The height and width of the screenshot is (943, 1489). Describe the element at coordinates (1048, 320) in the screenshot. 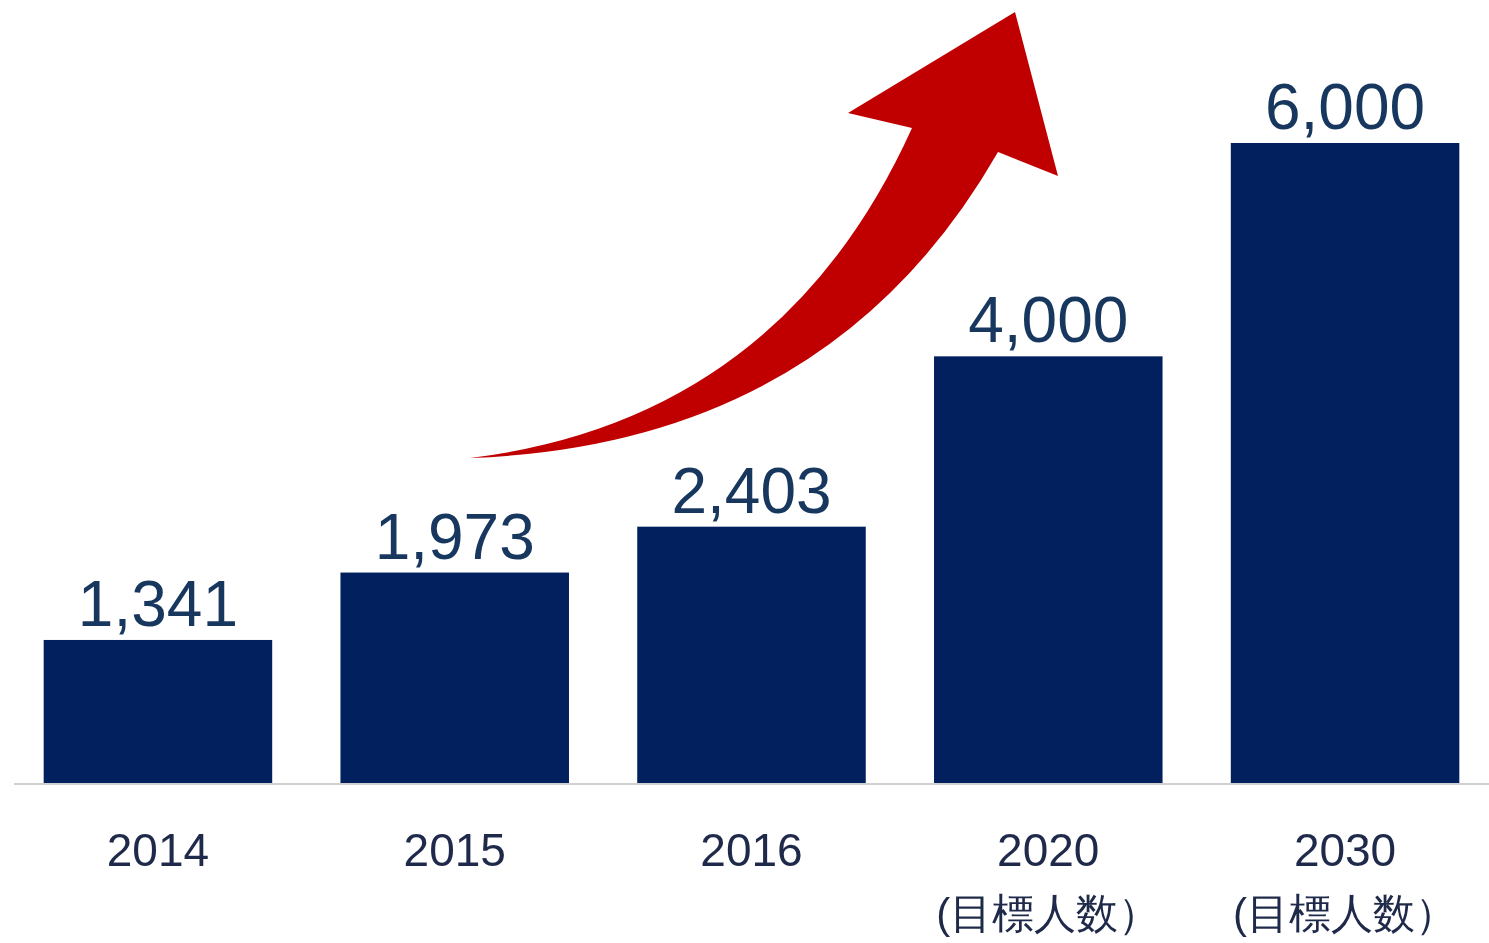

I see `data-label: 4,000` at that location.